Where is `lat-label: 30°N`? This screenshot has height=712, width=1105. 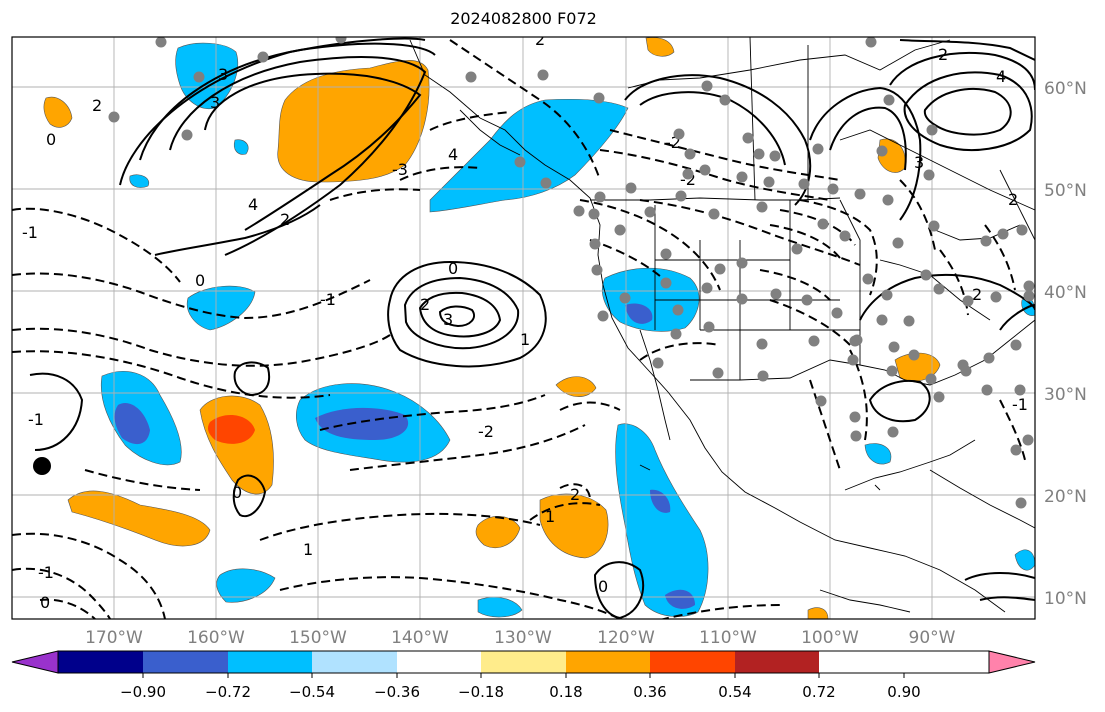
lat-label: 30°N is located at coordinates (1065, 395).